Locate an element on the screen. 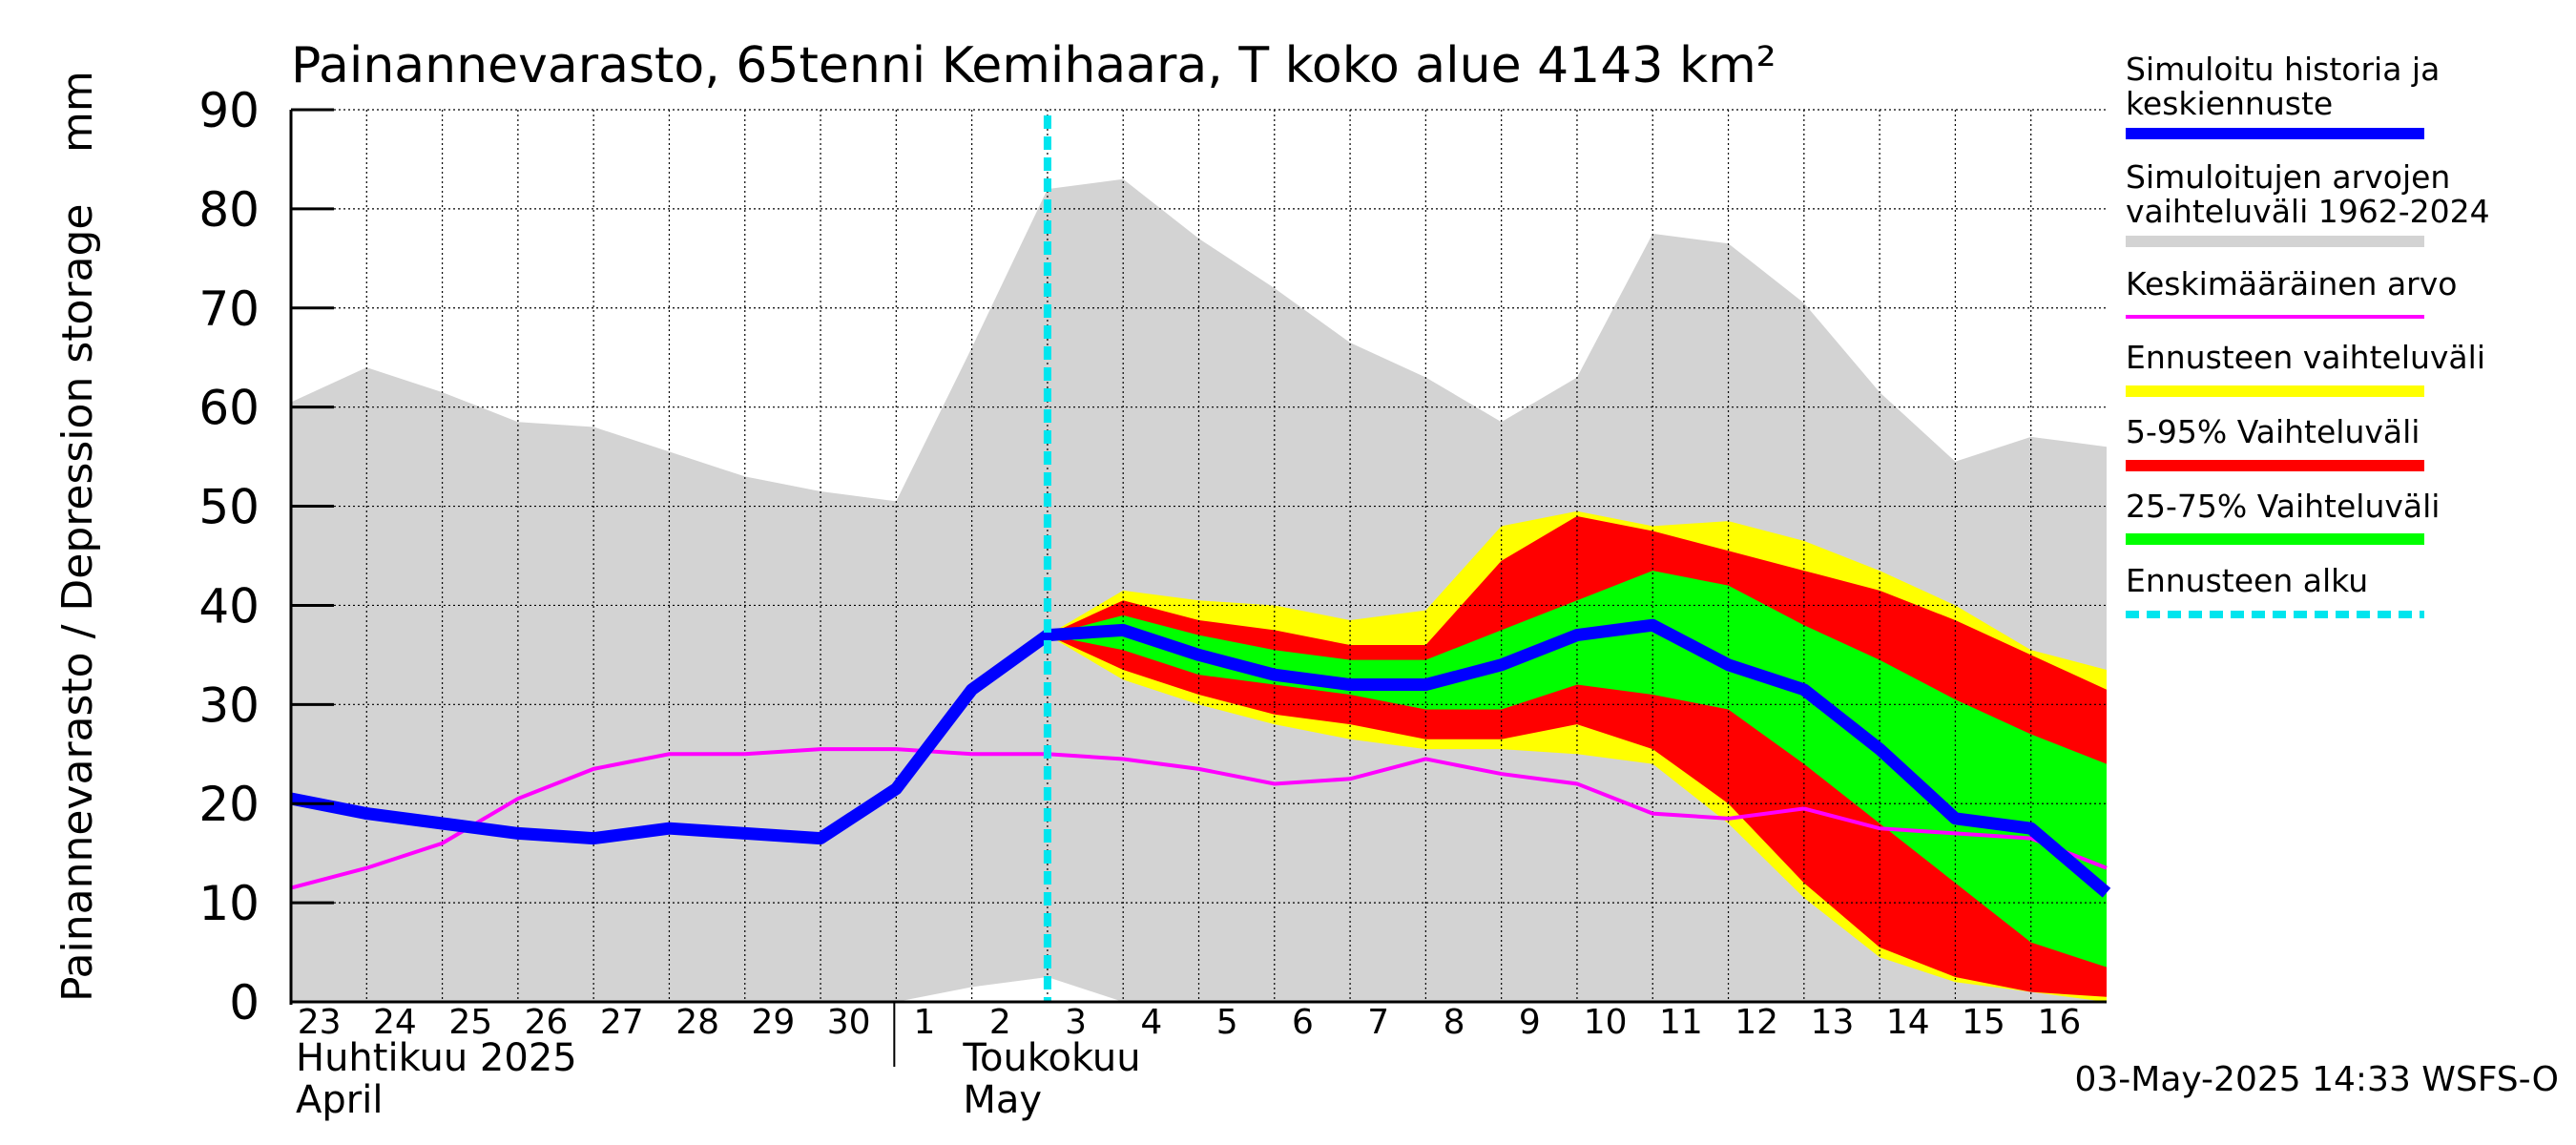 The image size is (2576, 1145). series-mean-line is located at coordinates (1199, 819).